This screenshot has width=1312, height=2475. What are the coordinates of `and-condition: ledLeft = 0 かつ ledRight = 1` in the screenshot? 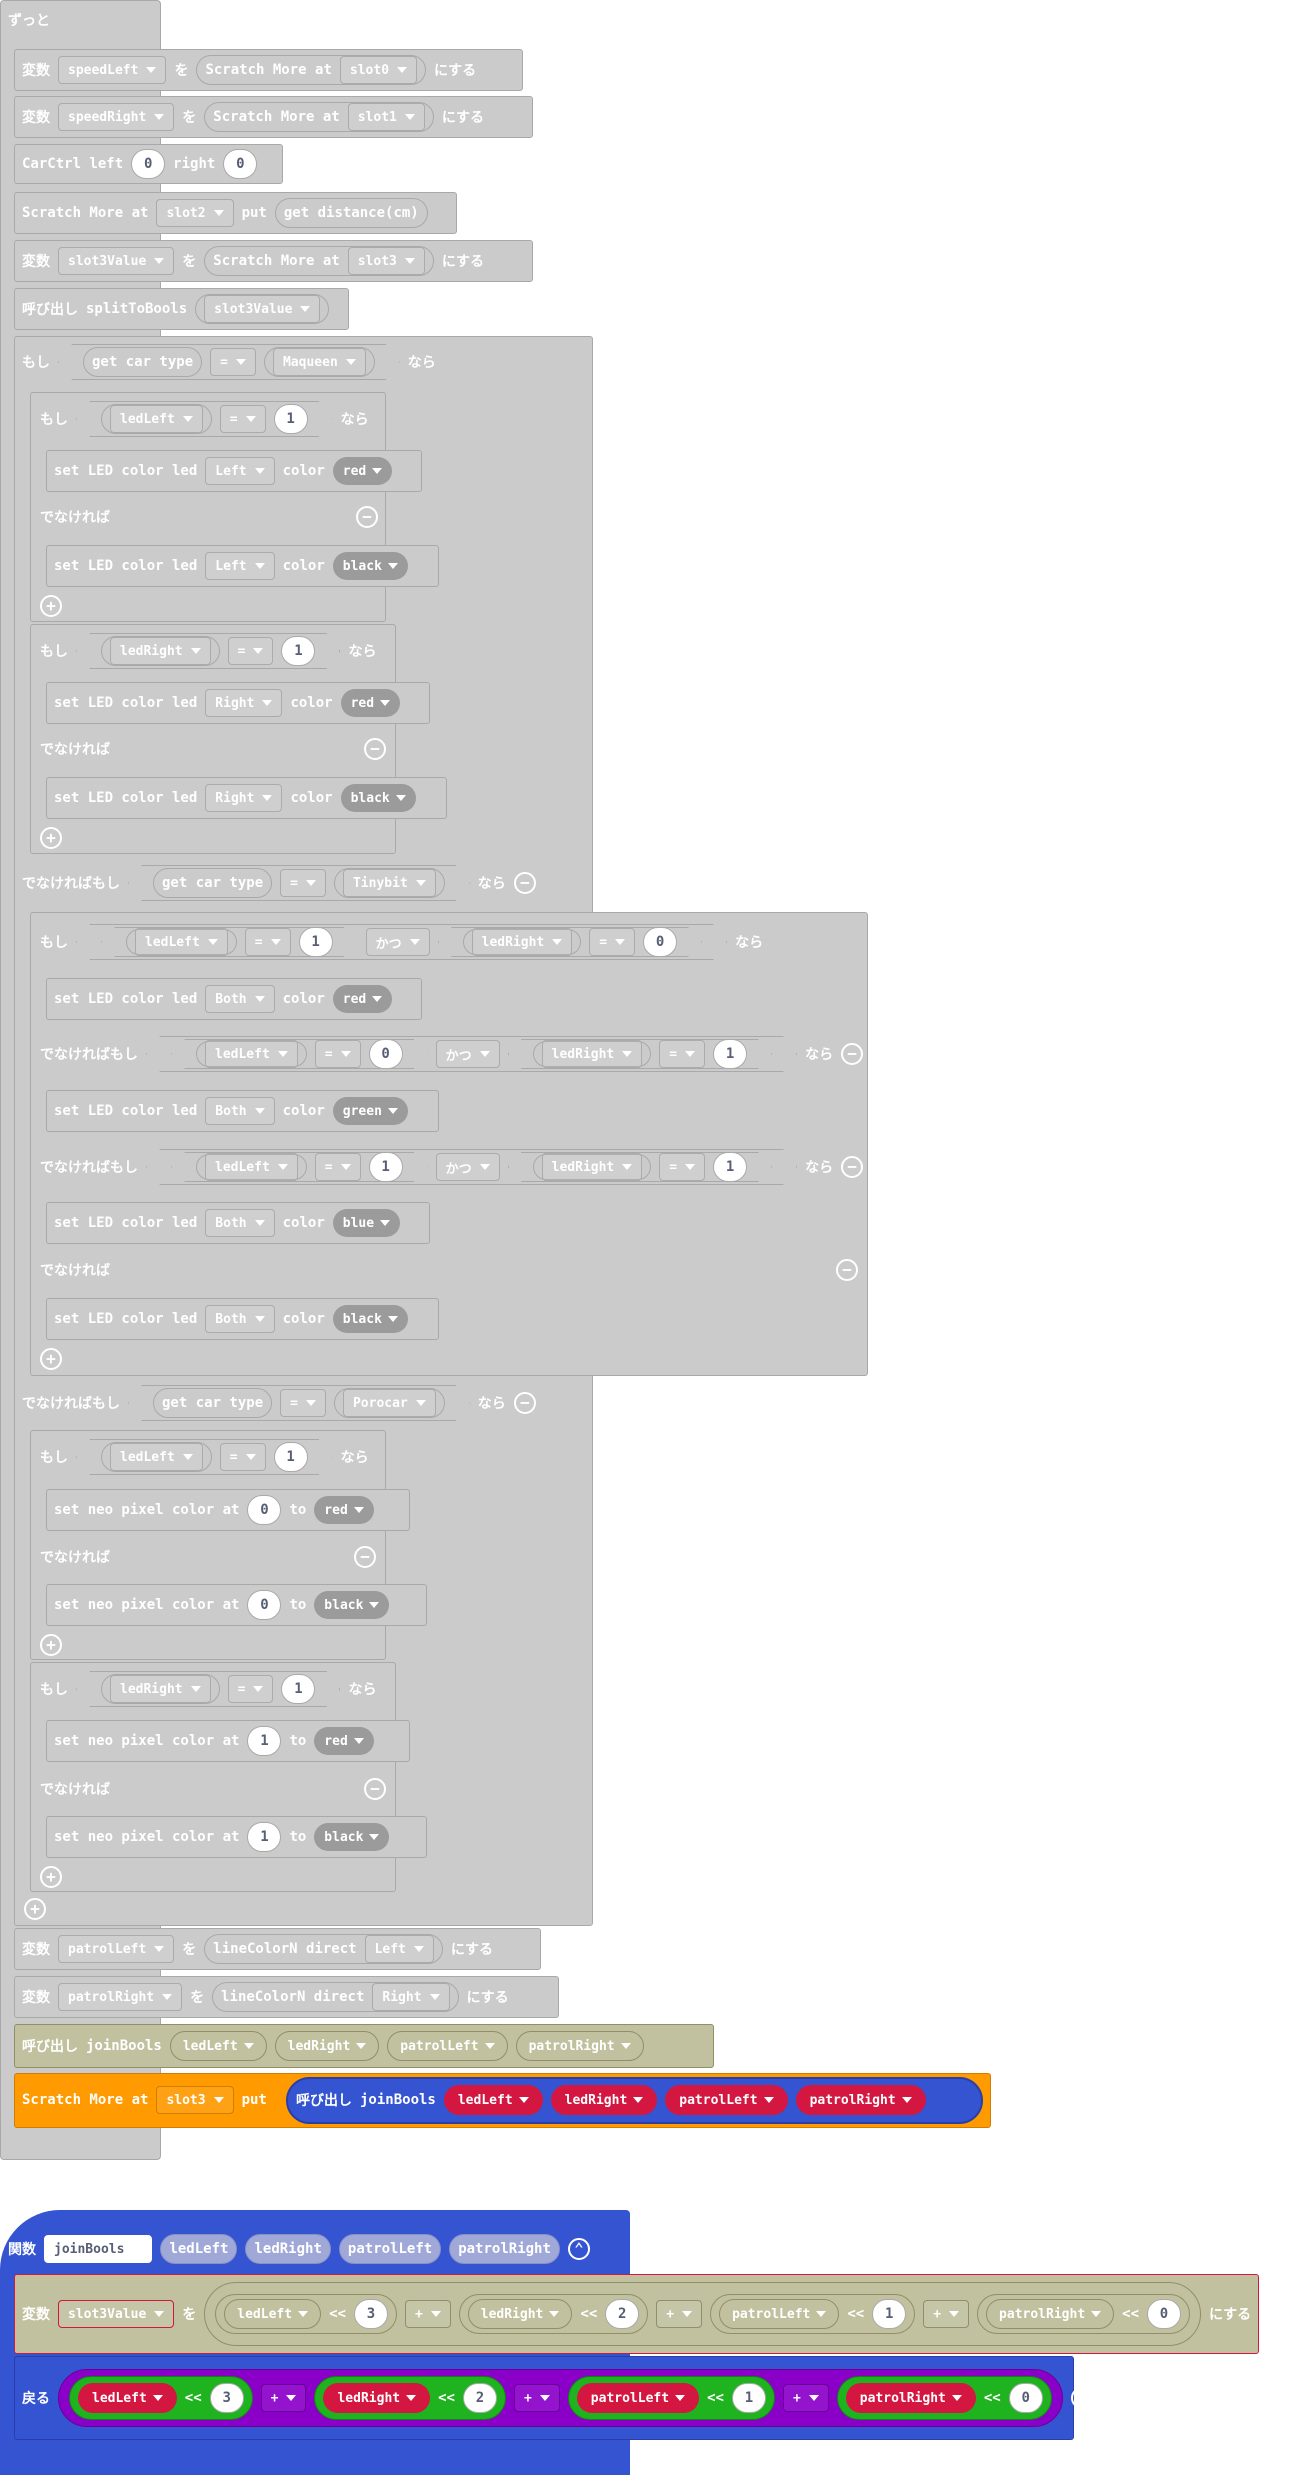 It's located at (471, 1054).